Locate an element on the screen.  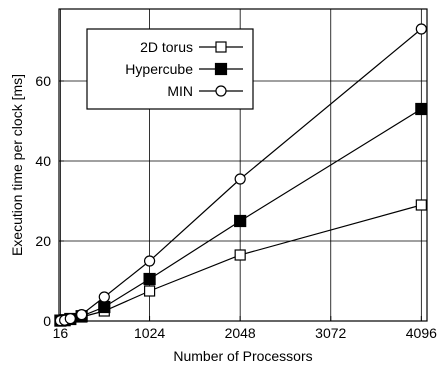
legend-samples is located at coordinates (221, 69).